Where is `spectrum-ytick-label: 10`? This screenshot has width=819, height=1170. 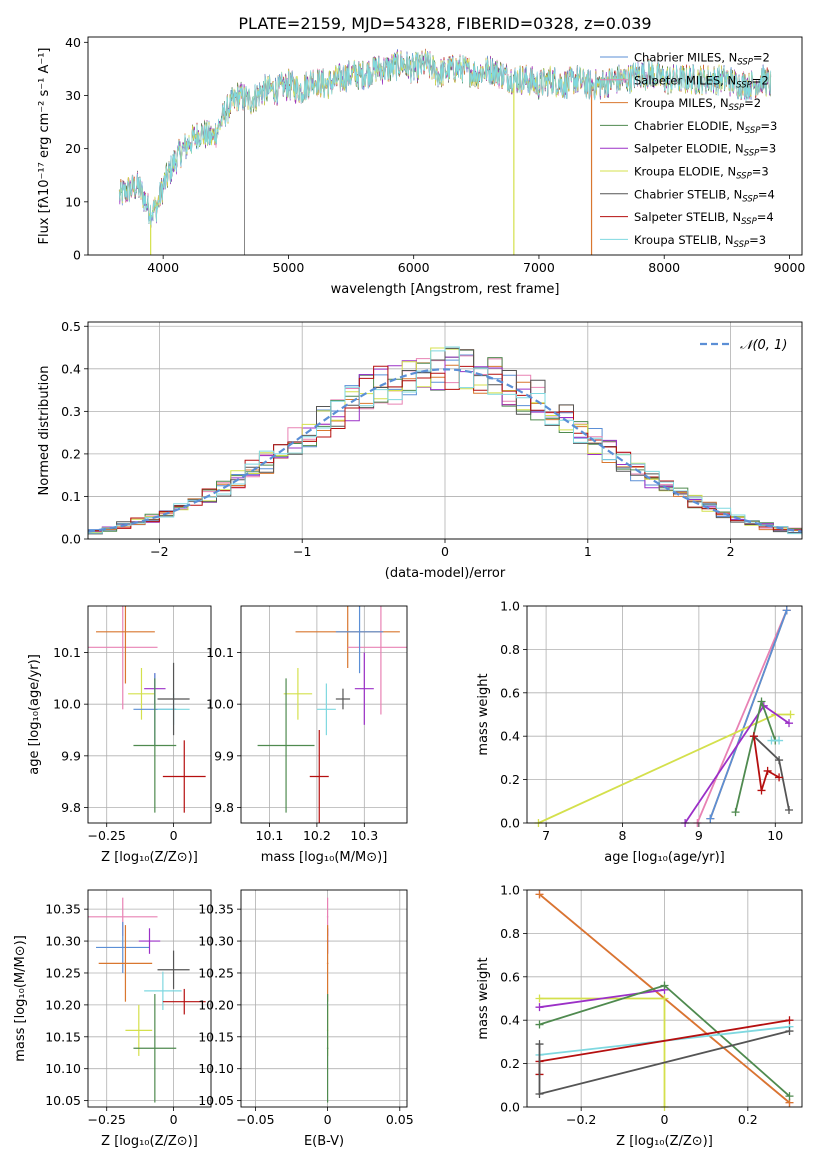
spectrum-ytick-label: 10 is located at coordinates (73, 201).